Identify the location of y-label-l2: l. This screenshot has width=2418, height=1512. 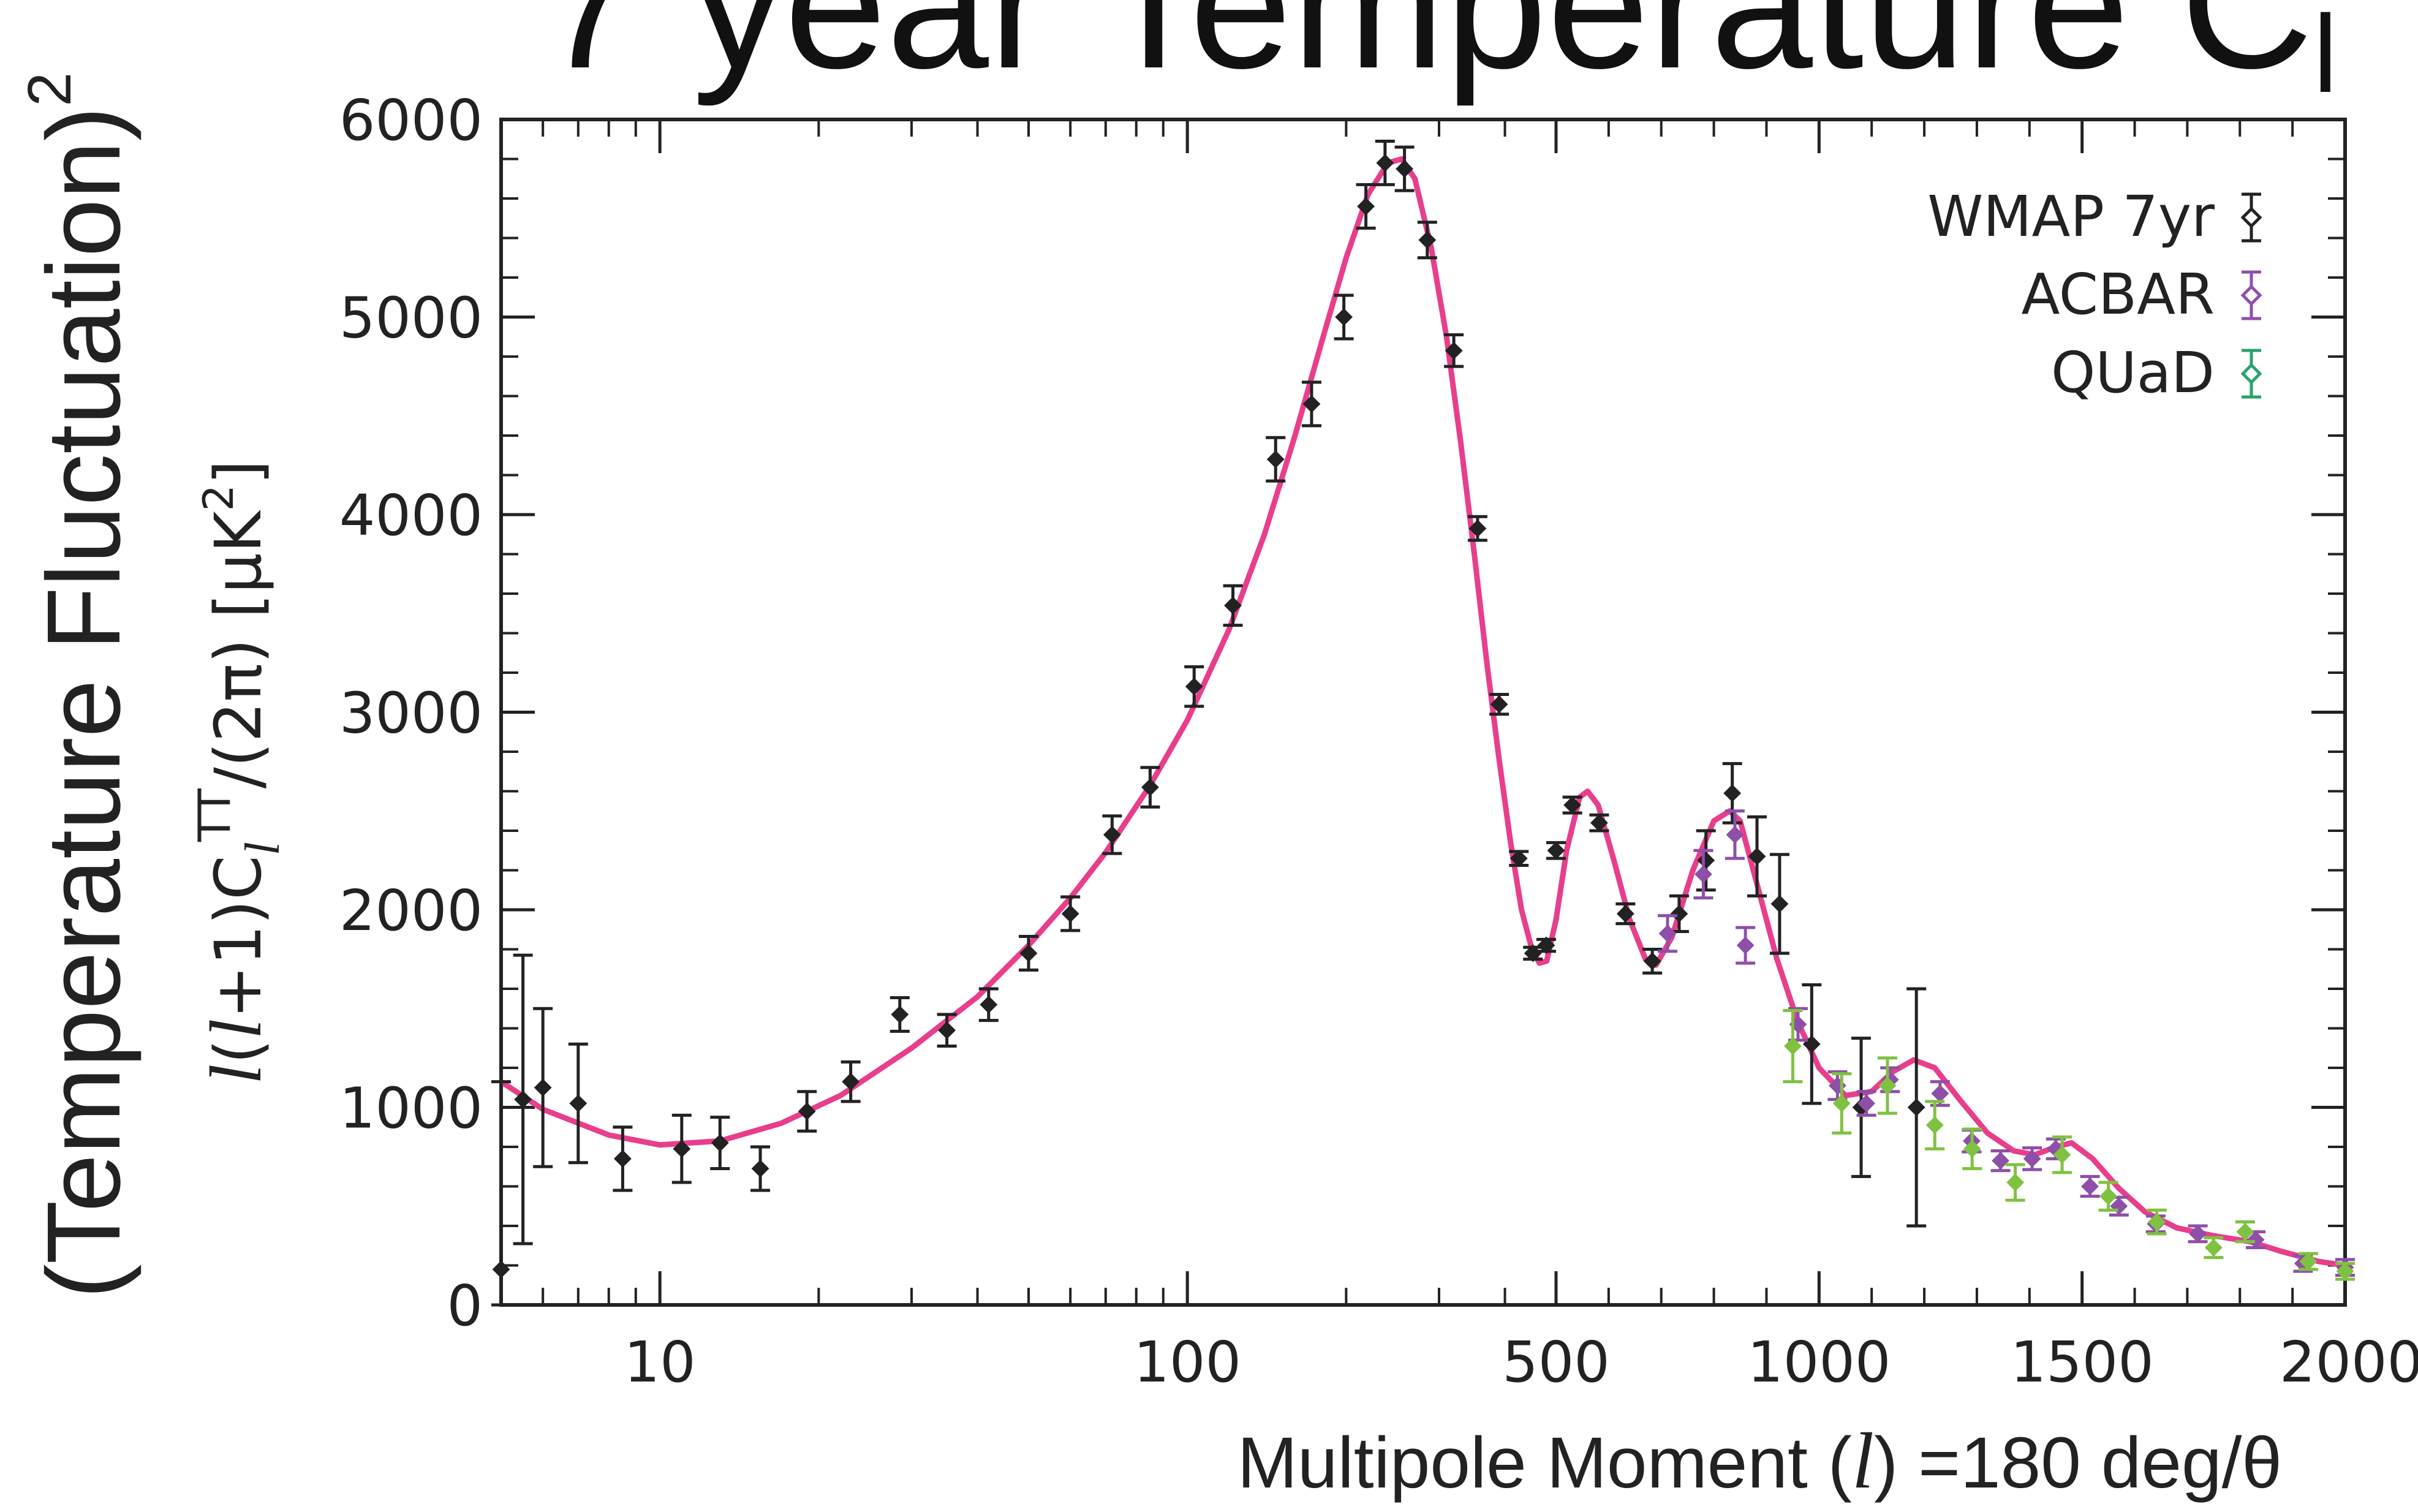
(235, 1029).